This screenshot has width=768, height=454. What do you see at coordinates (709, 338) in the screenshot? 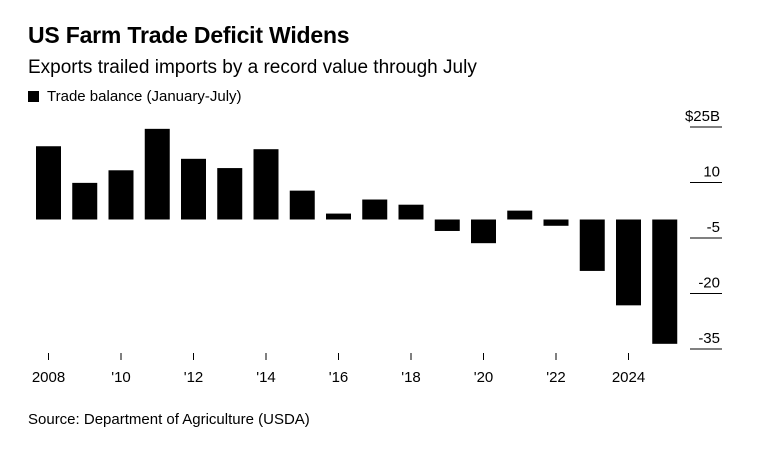
I see `y-tick-label: -35` at bounding box center [709, 338].